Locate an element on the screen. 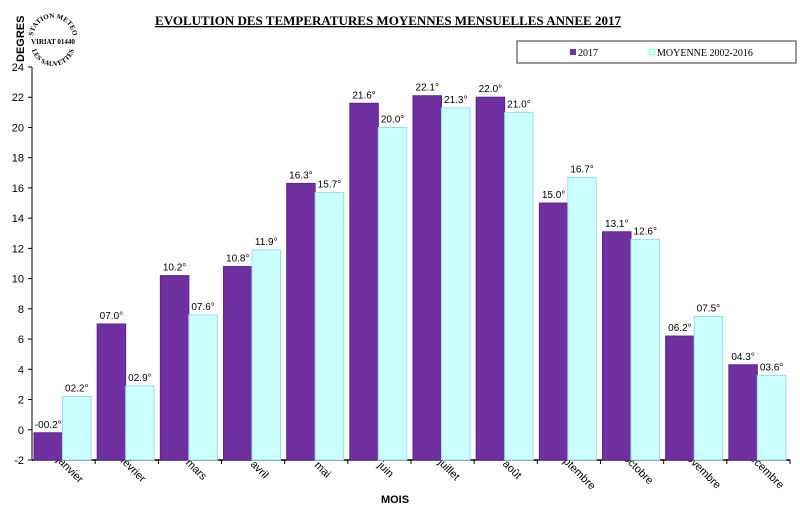 This screenshot has width=800, height=517. y-tick-label: 8 is located at coordinates (21, 310).